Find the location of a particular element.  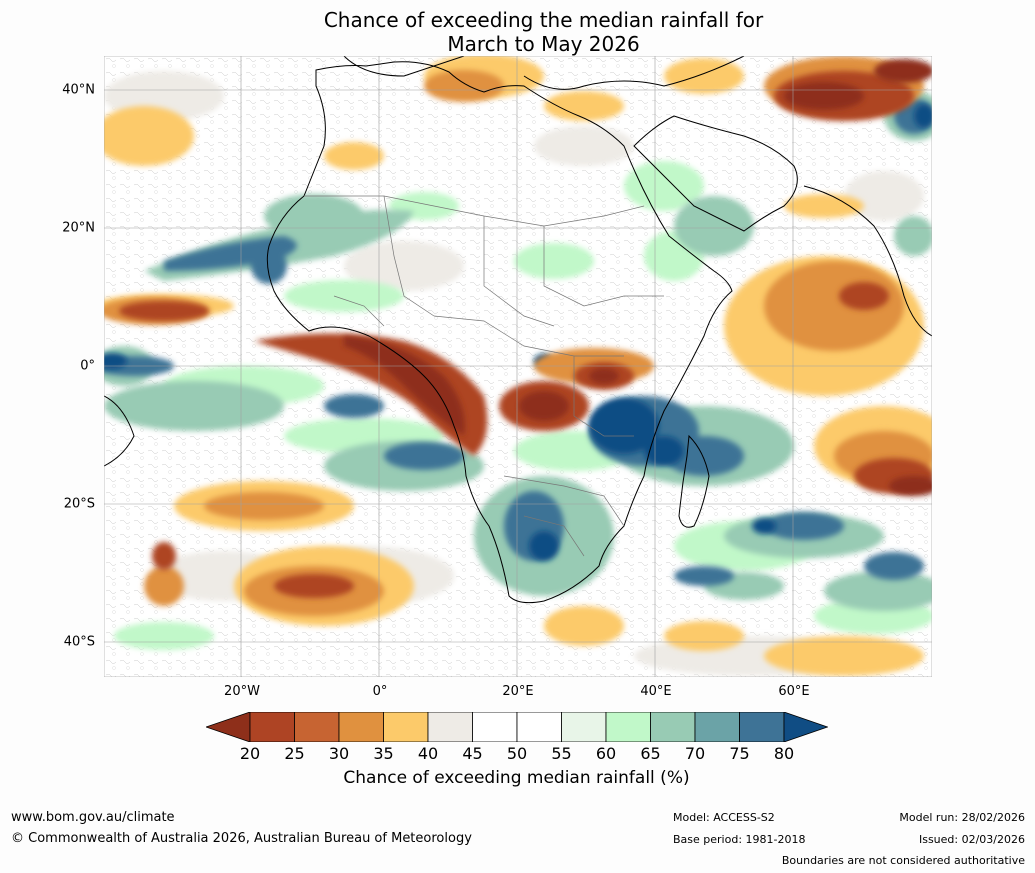

country-borders is located at coordinates (484, 376).